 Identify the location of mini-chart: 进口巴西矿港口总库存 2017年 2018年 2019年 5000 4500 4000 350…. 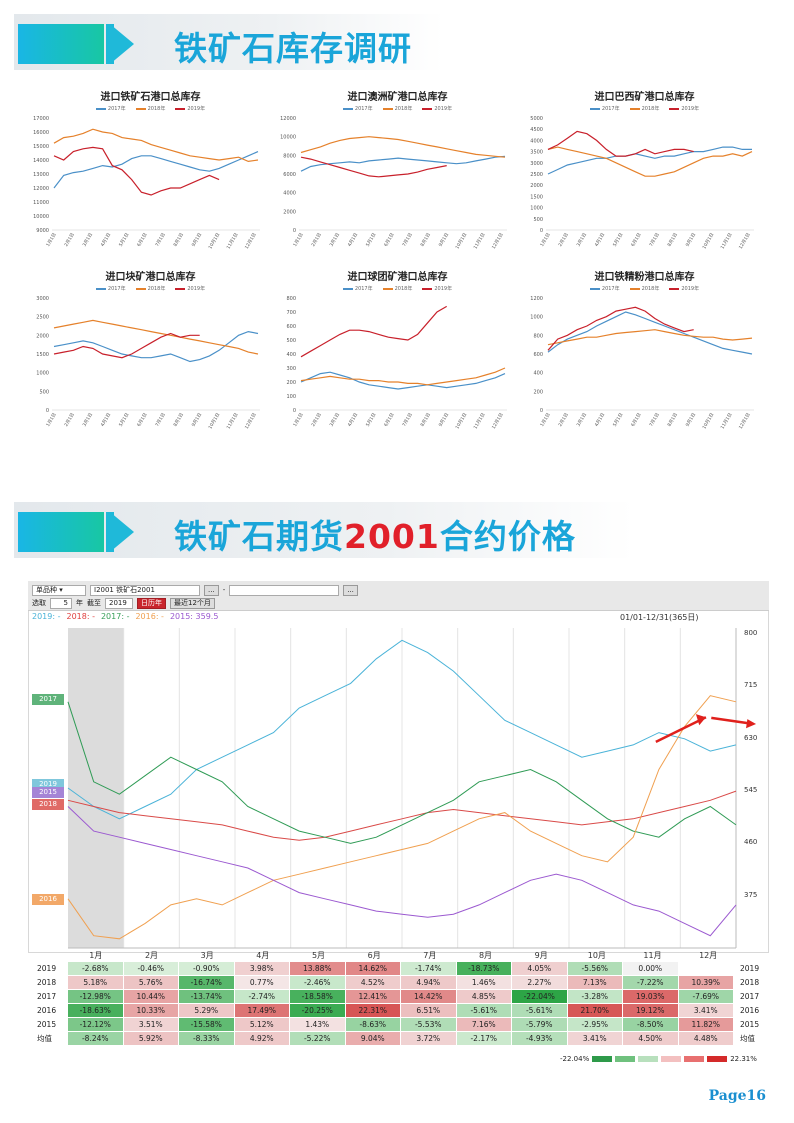
(644, 175).